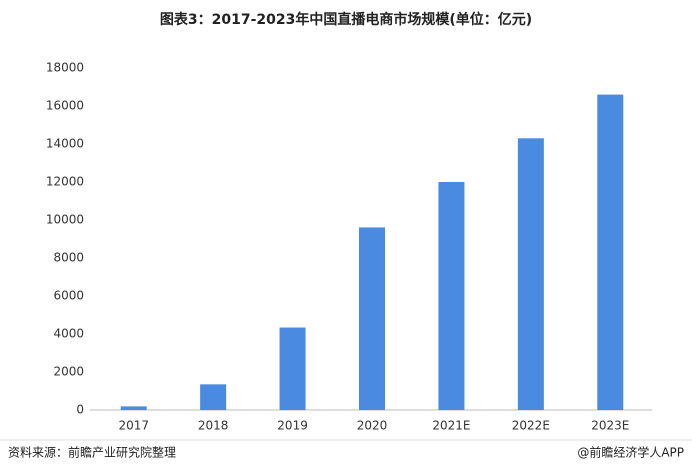  Describe the element at coordinates (451, 426) in the screenshot. I see `x-tick-label: 2021E` at that location.